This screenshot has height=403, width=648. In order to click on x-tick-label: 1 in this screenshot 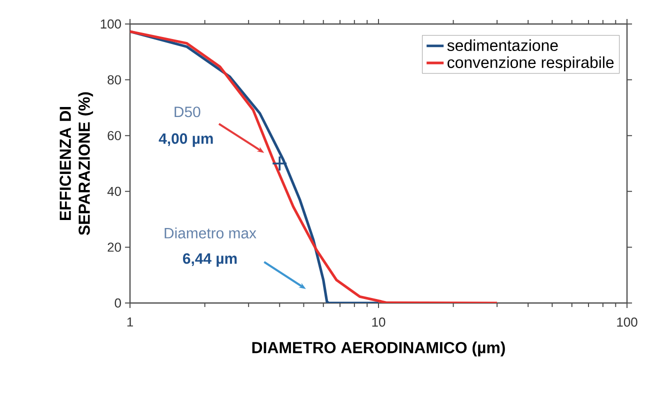, I will do `click(130, 322)`.